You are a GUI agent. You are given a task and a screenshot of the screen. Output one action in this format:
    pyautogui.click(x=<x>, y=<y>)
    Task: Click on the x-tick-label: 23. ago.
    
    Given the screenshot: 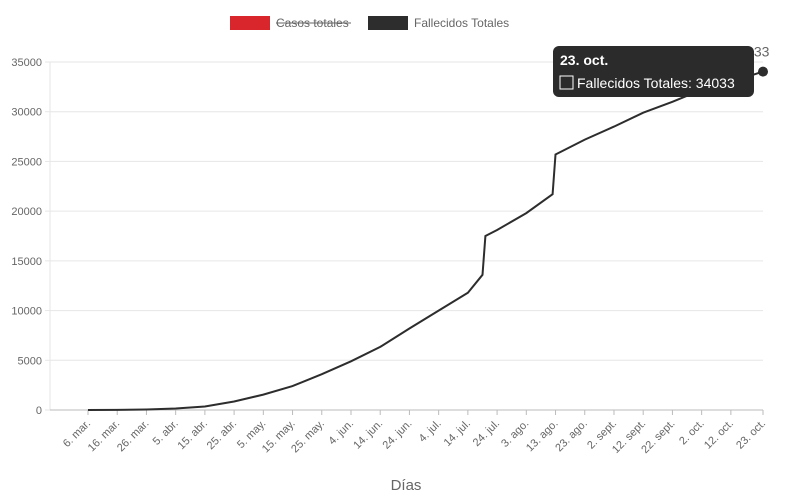 What is the action you would take?
    pyautogui.click(x=571, y=436)
    